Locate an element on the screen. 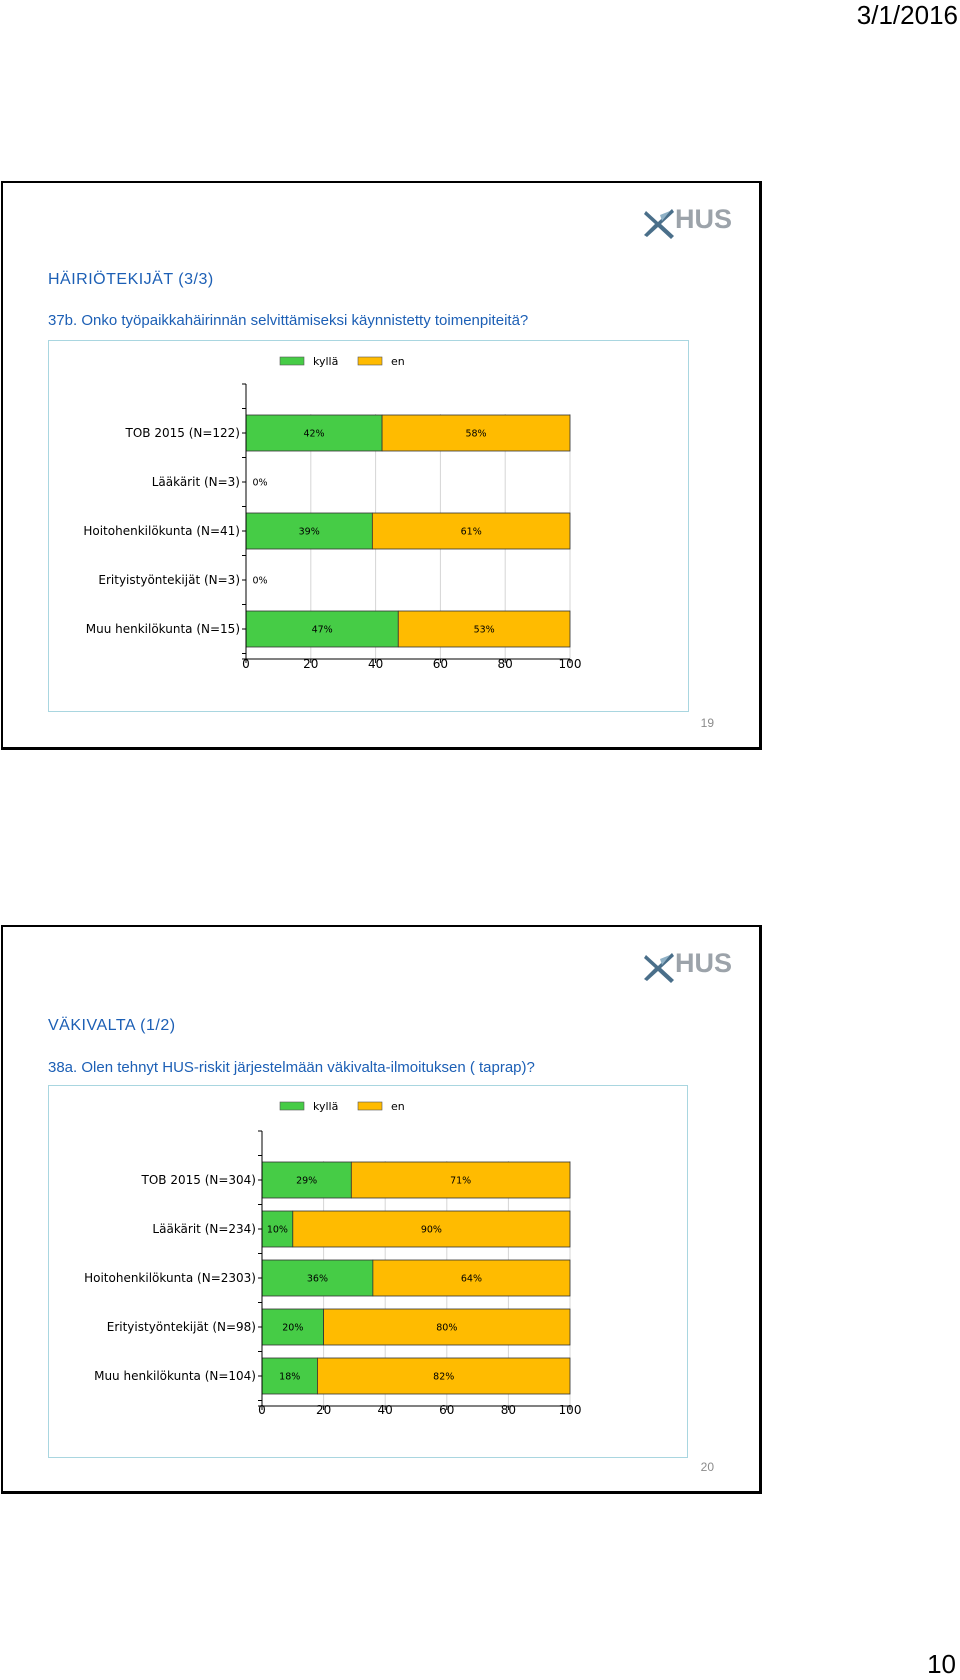 Image resolution: width=960 pixels, height=1680 pixels. data-label: 82% is located at coordinates (443, 1377).